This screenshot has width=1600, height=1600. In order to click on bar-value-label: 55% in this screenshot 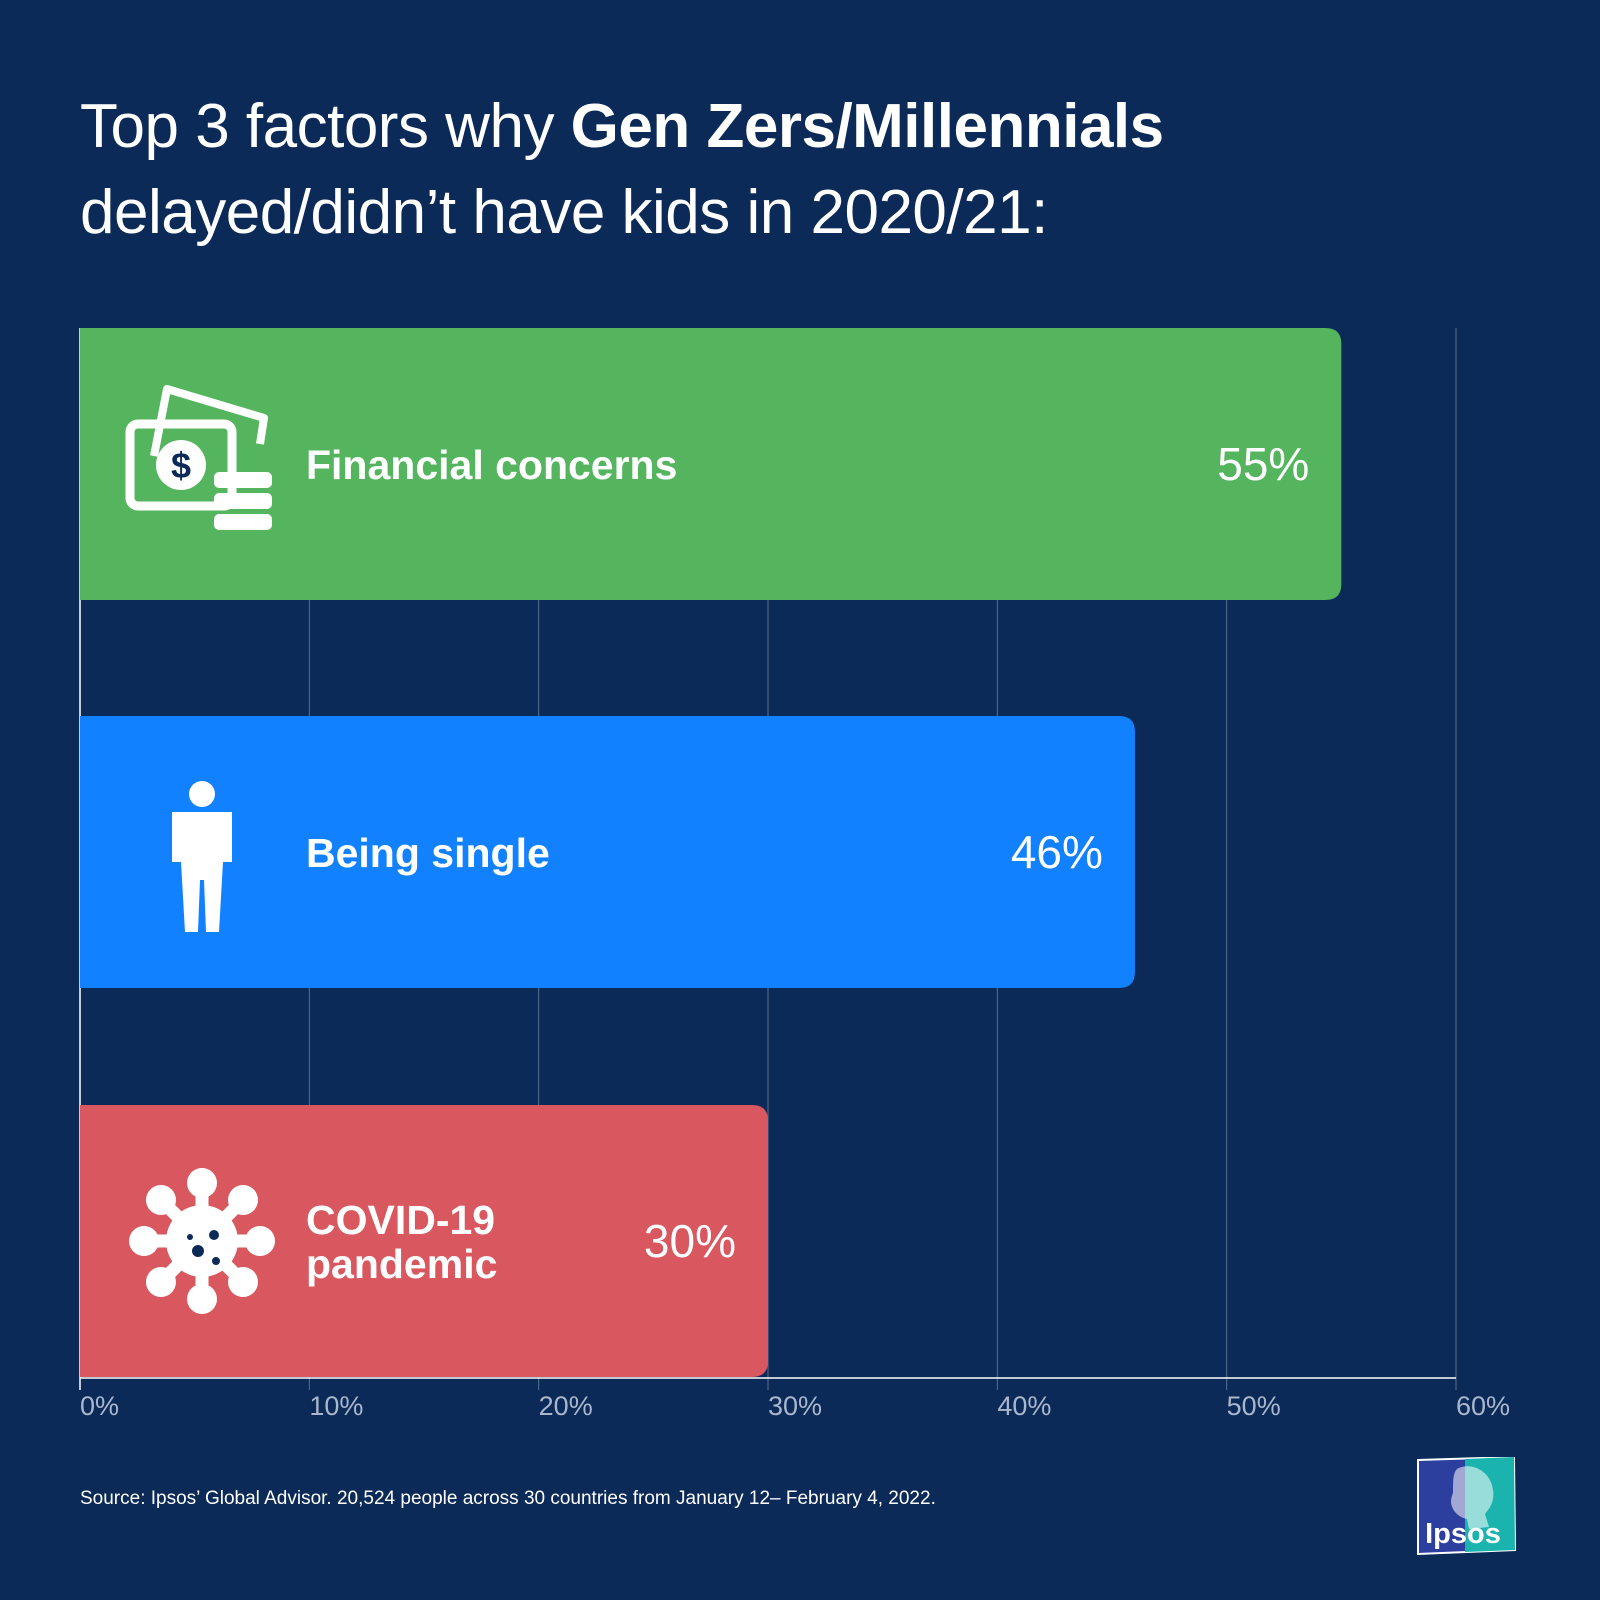, I will do `click(1263, 464)`.